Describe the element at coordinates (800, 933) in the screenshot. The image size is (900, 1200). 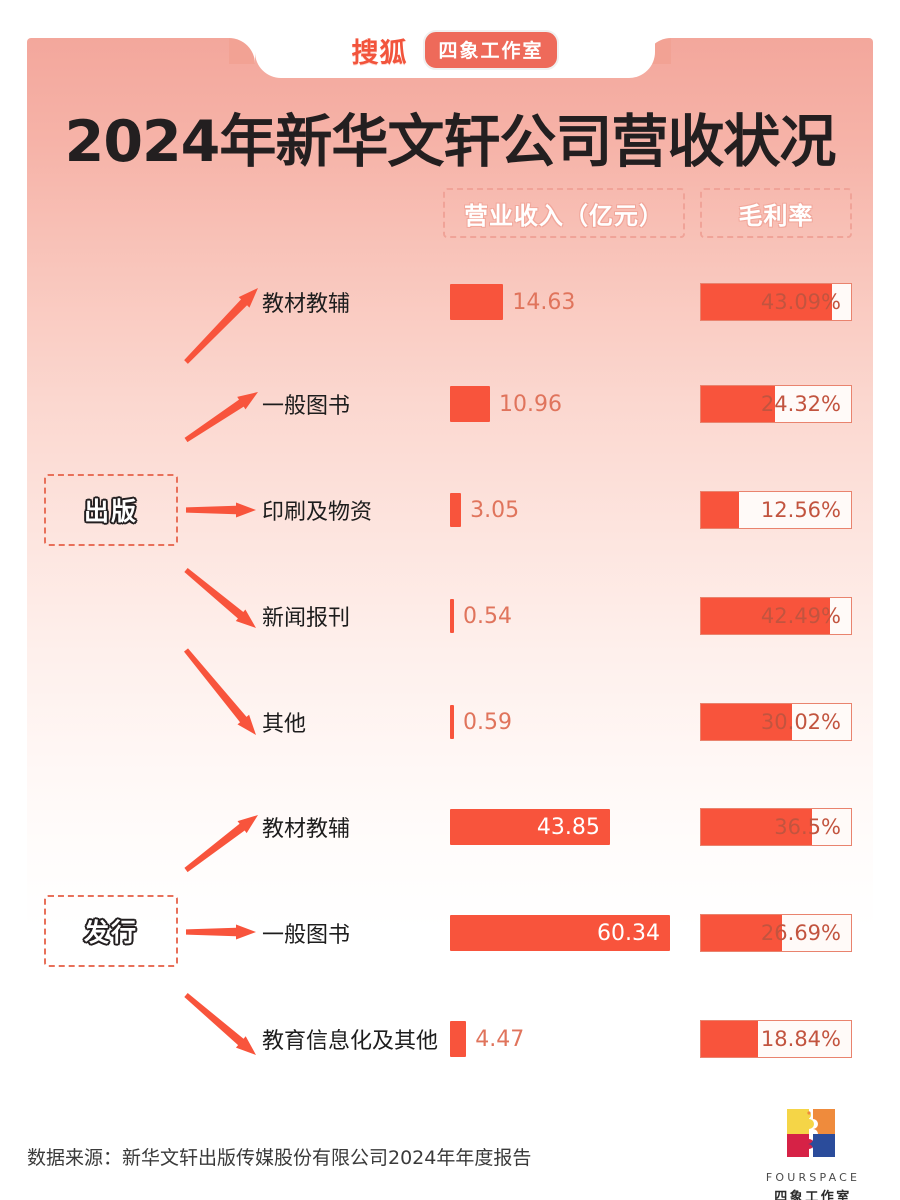
I see `margin-value: 26.69%` at that location.